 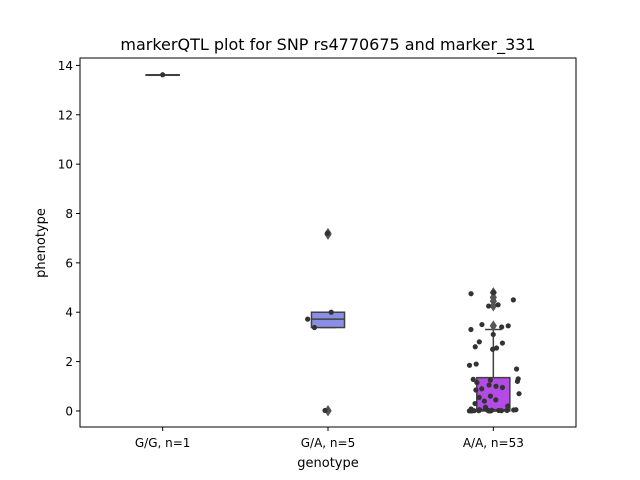 I want to click on x-tick-label: A/A, n=53, so click(x=493, y=443).